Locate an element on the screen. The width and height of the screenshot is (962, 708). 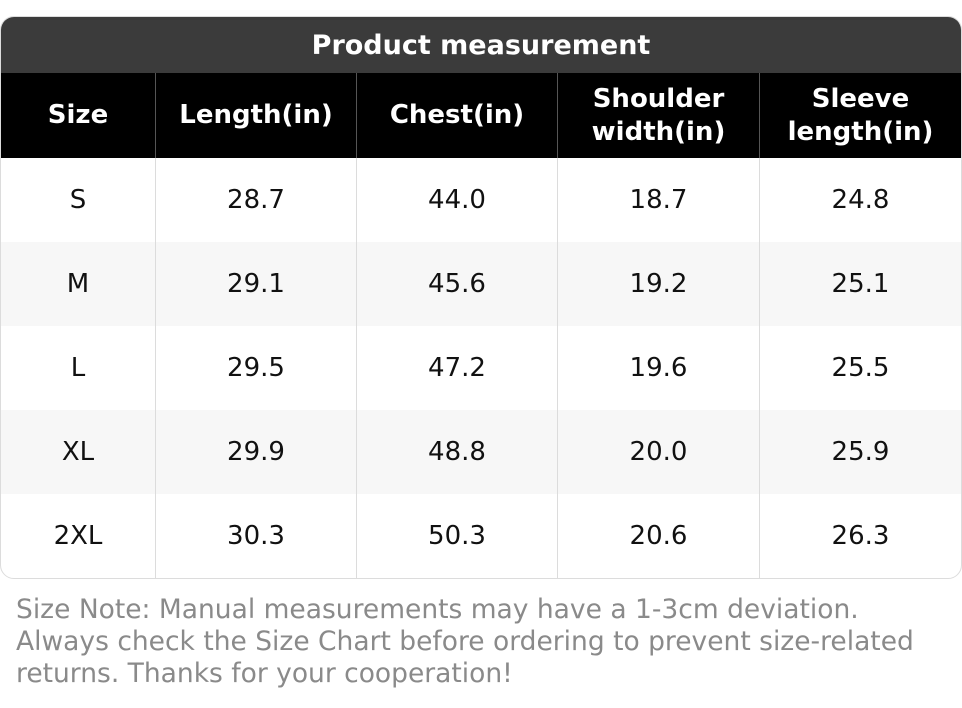
table-cell: 29.5 is located at coordinates (255, 368).